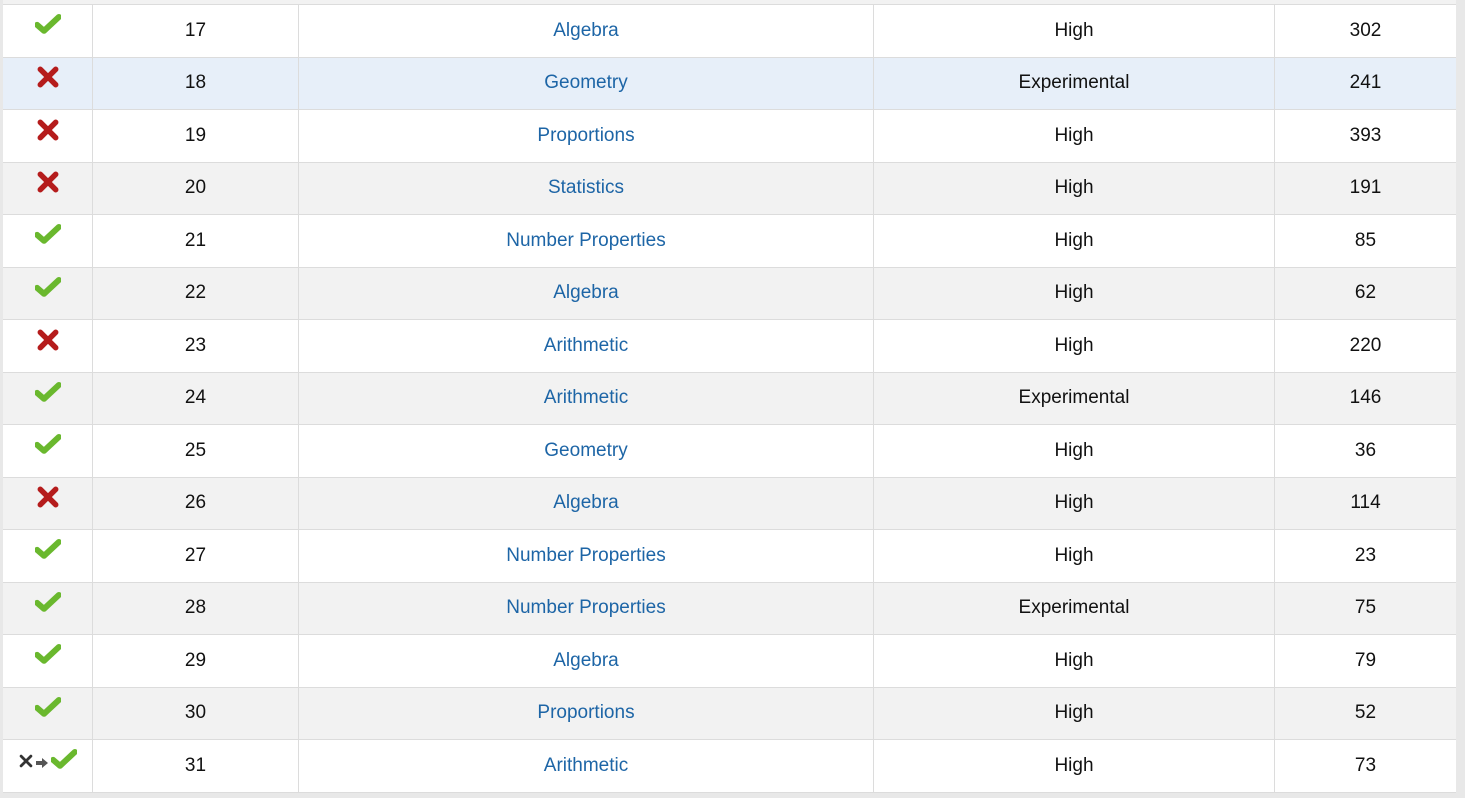 Image resolution: width=1465 pixels, height=798 pixels. I want to click on time-cell: 36, so click(1365, 451).